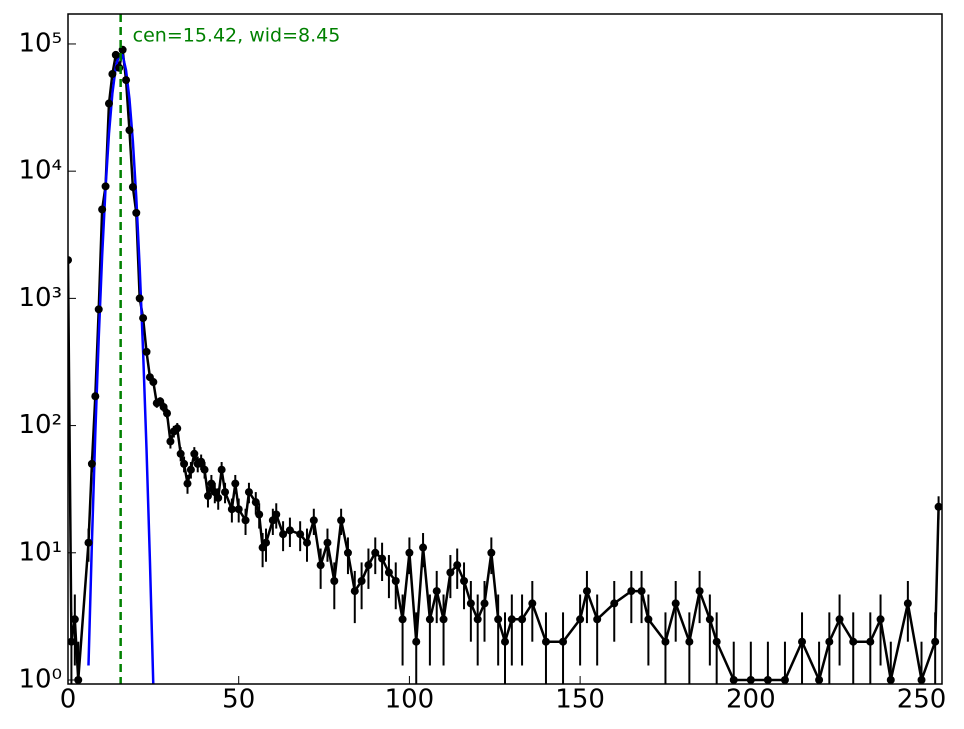 The image size is (964, 729). Describe the element at coordinates (40, 171) in the screenshot. I see `y-tick-label: 10⁴` at that location.